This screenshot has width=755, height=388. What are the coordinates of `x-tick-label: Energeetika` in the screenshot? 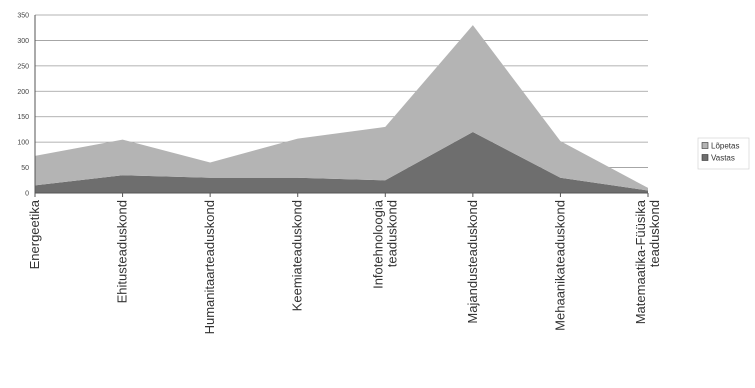 It's located at (34, 234).